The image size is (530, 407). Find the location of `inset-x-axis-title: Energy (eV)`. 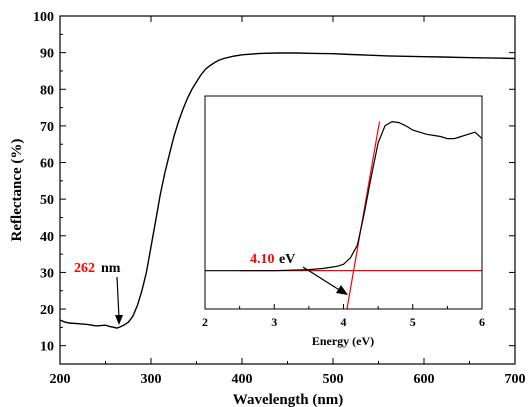

inset-x-axis-title: Energy (eV) is located at coordinates (343, 341).